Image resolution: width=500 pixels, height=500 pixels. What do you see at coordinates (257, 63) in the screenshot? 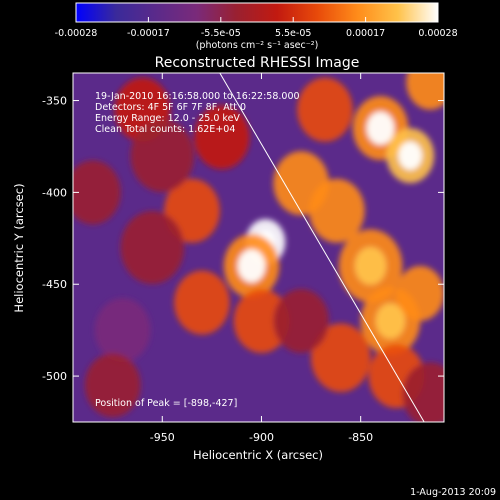
I see `chart-title: Reconstructed RHESSI Image` at bounding box center [257, 63].